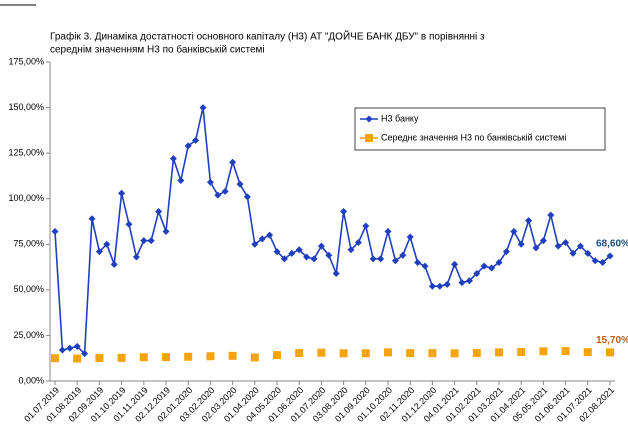 This screenshot has width=628, height=431. What do you see at coordinates (480, 129) in the screenshot?
I see `legend-box` at bounding box center [480, 129].